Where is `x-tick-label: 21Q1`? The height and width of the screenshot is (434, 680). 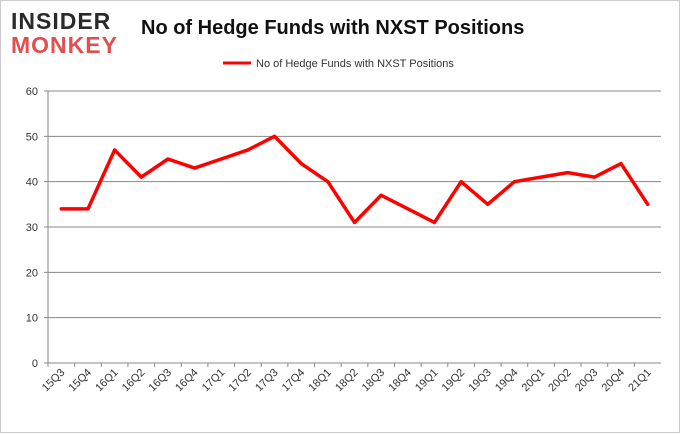 x-tick-label: 21Q1 is located at coordinates (640, 381).